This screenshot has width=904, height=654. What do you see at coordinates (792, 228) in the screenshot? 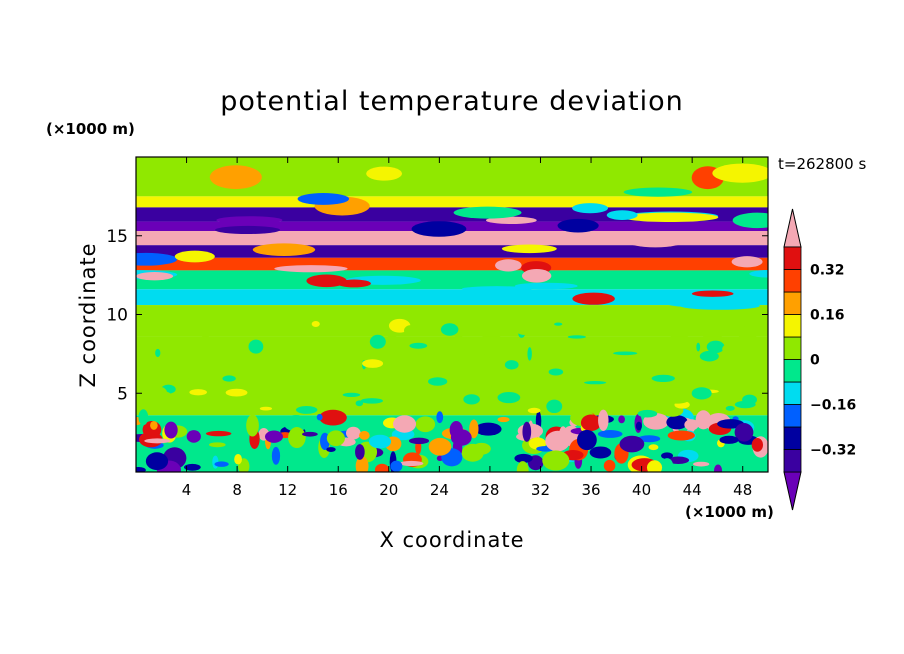
I see `colorbar-extend-high` at bounding box center [792, 228].